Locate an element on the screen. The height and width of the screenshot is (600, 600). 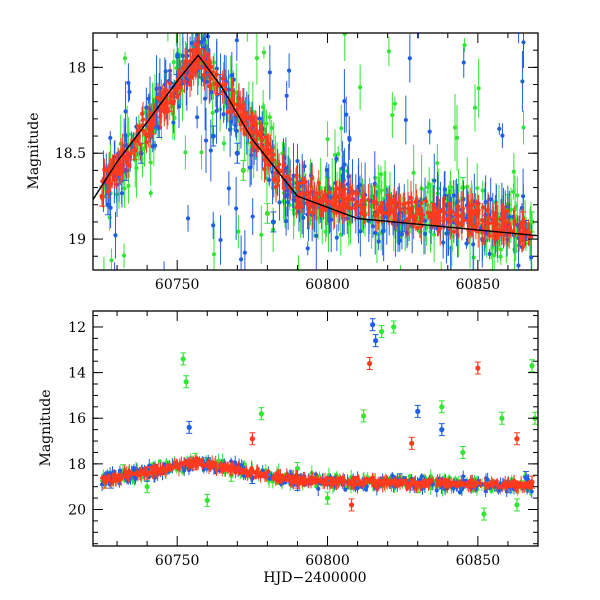
x-tick-label: 60800 is located at coordinates (327, 285).